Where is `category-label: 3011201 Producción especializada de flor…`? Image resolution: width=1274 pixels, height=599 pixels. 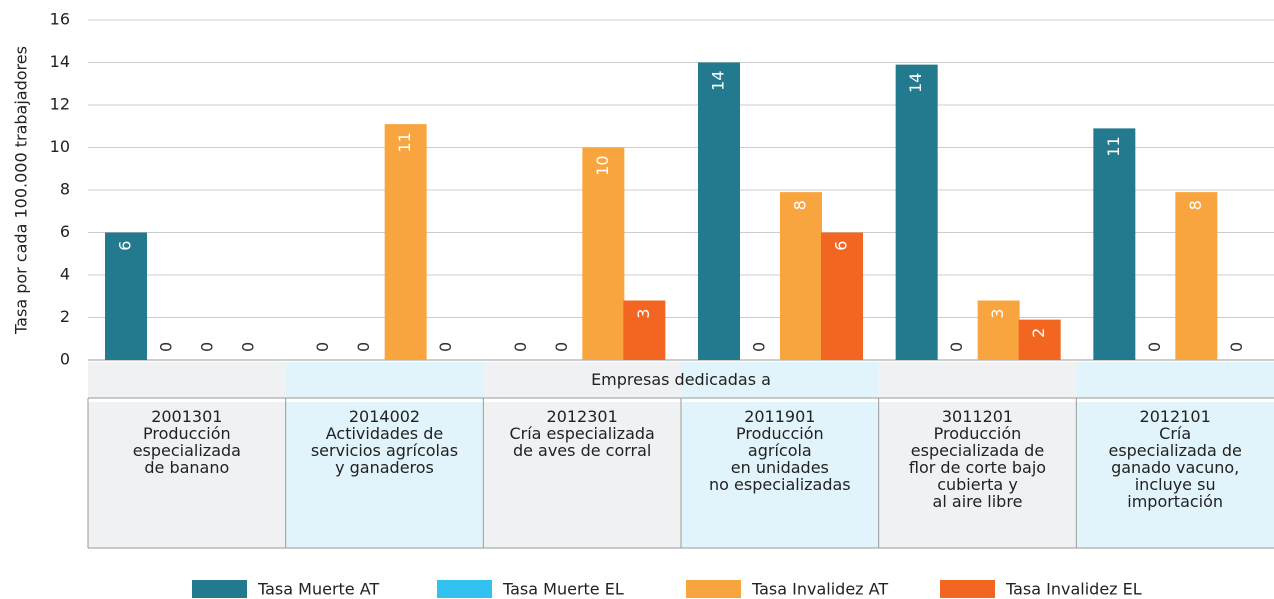
category-label: 3011201 Producción especializada de flor… is located at coordinates (977, 459).